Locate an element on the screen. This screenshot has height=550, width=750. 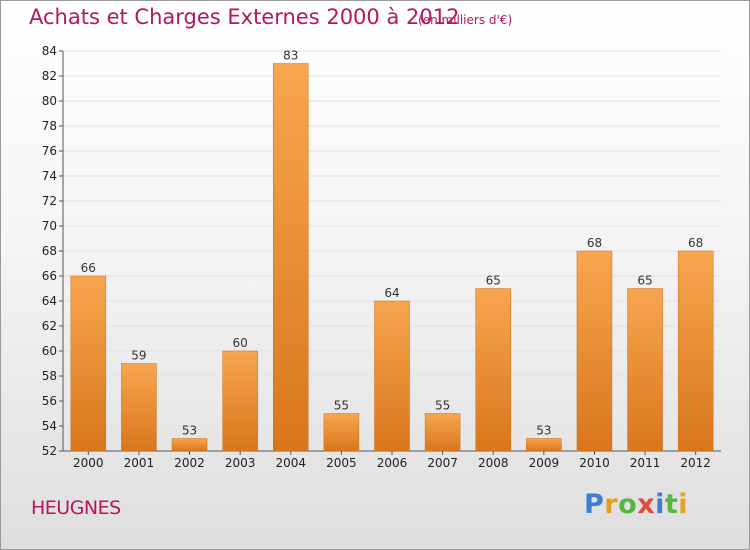
bar-2007 is located at coordinates (442, 432).